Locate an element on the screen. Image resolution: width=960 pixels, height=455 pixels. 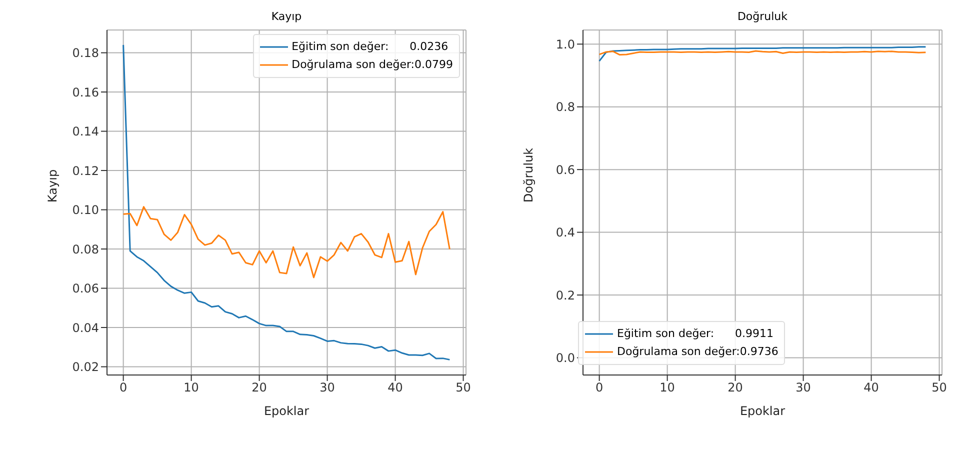
y-tick-label: 0.10 is located at coordinates (85, 210).